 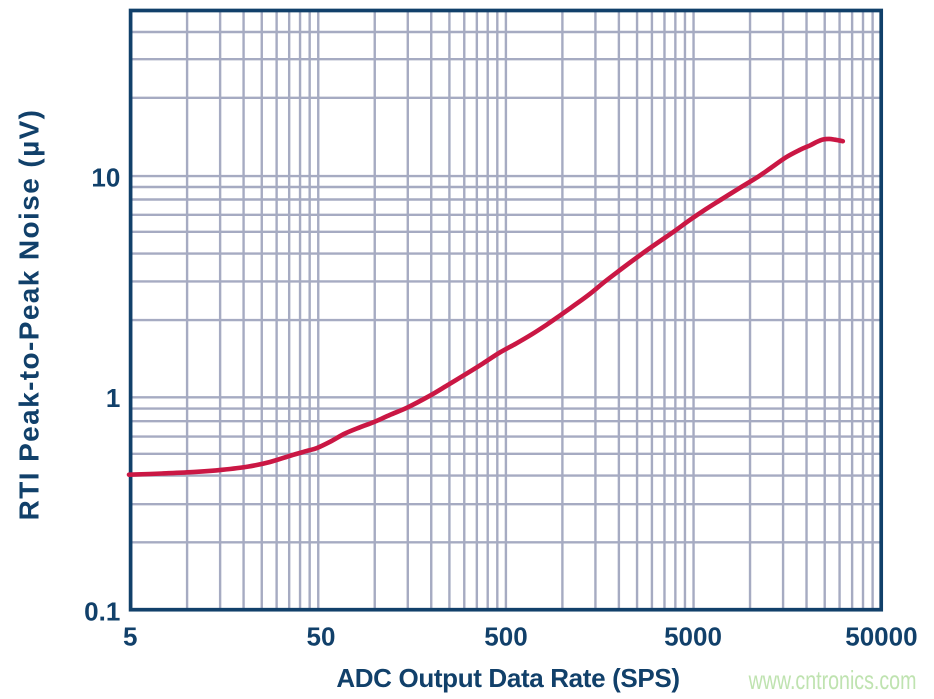 I want to click on svg-text: 5, so click(x=130, y=636).